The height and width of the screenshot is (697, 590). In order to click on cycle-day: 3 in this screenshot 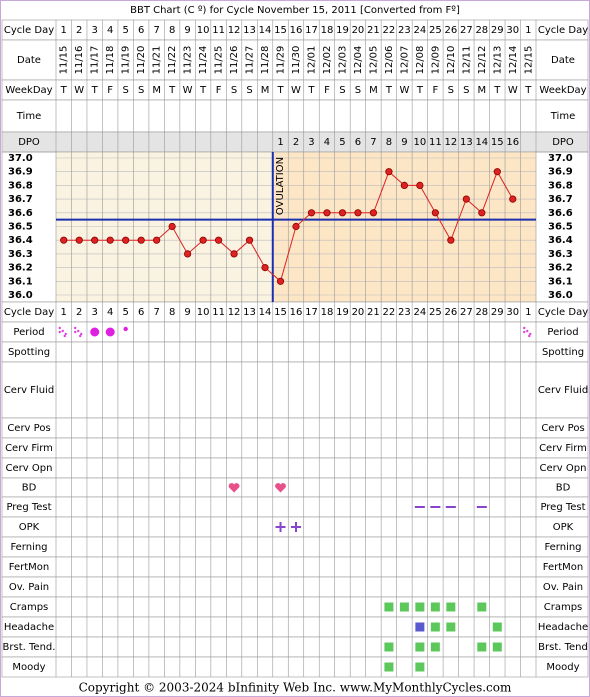, I will do `click(95, 312)`.